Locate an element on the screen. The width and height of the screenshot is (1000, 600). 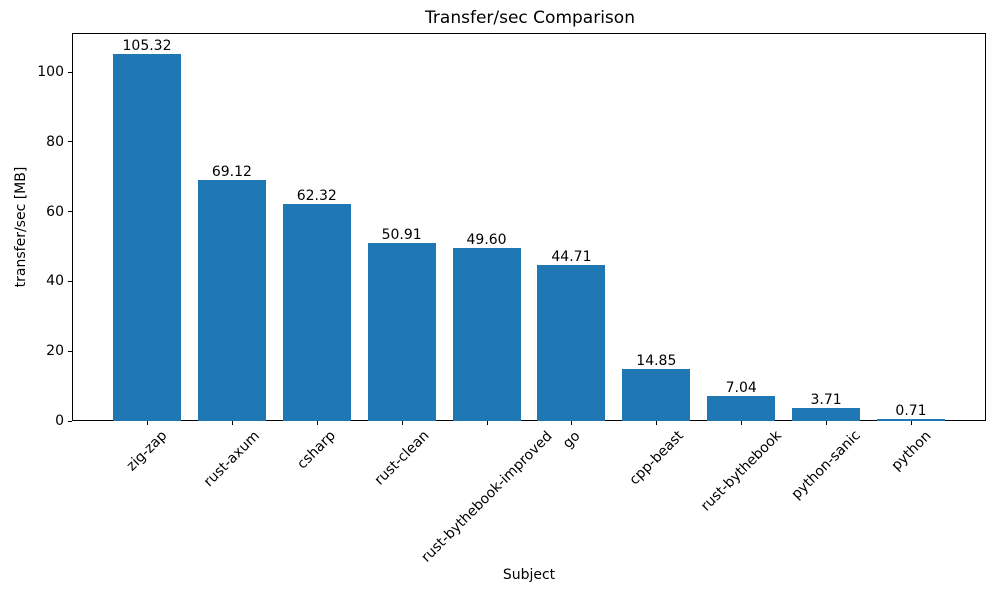
chart-title: Transfer/sec Comparison is located at coordinates (530, 18).